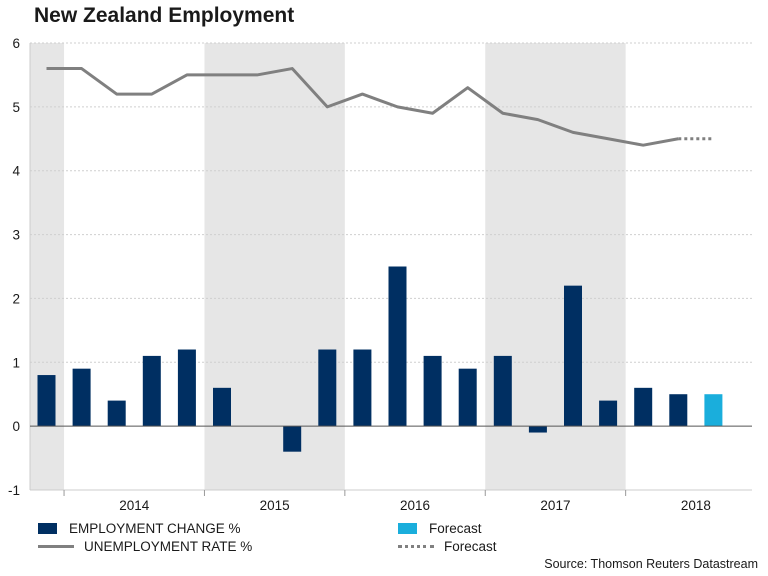 This screenshot has height=576, width=768. What do you see at coordinates (275, 505) in the screenshot?
I see `x-tick-label: 2015` at bounding box center [275, 505].